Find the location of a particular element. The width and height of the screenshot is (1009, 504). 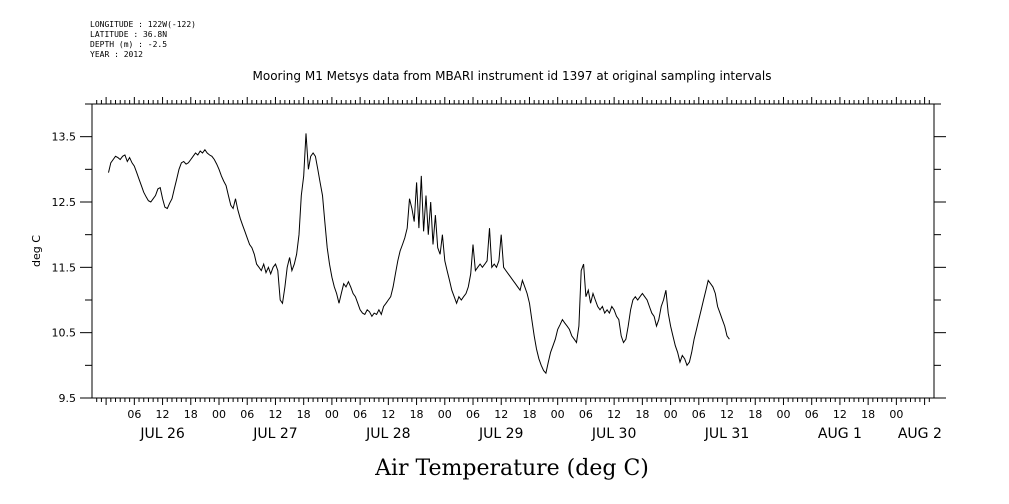

depth-label: DEPTH (m) : -2.5 is located at coordinates (129, 44).